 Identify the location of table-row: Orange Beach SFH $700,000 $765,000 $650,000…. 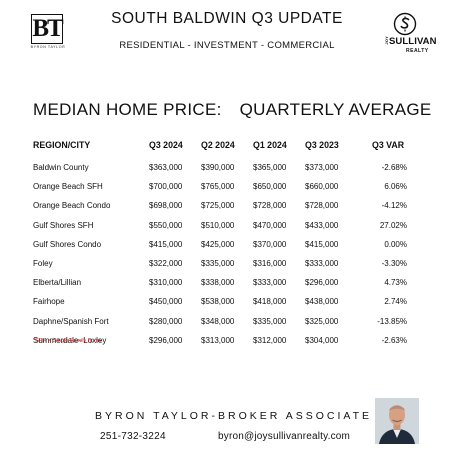
(234, 186).